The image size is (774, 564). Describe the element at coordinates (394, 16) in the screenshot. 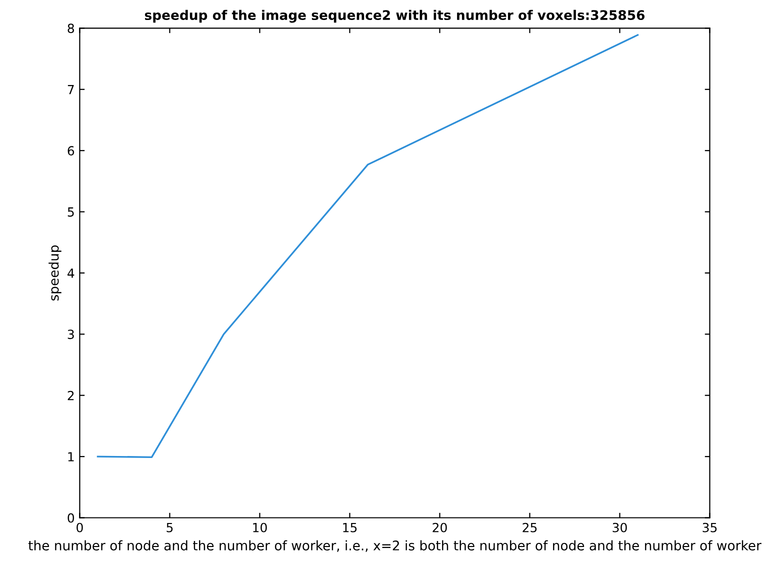

I see `chart-title: speedup of the image sequence2 with its number of voxels:325856` at that location.